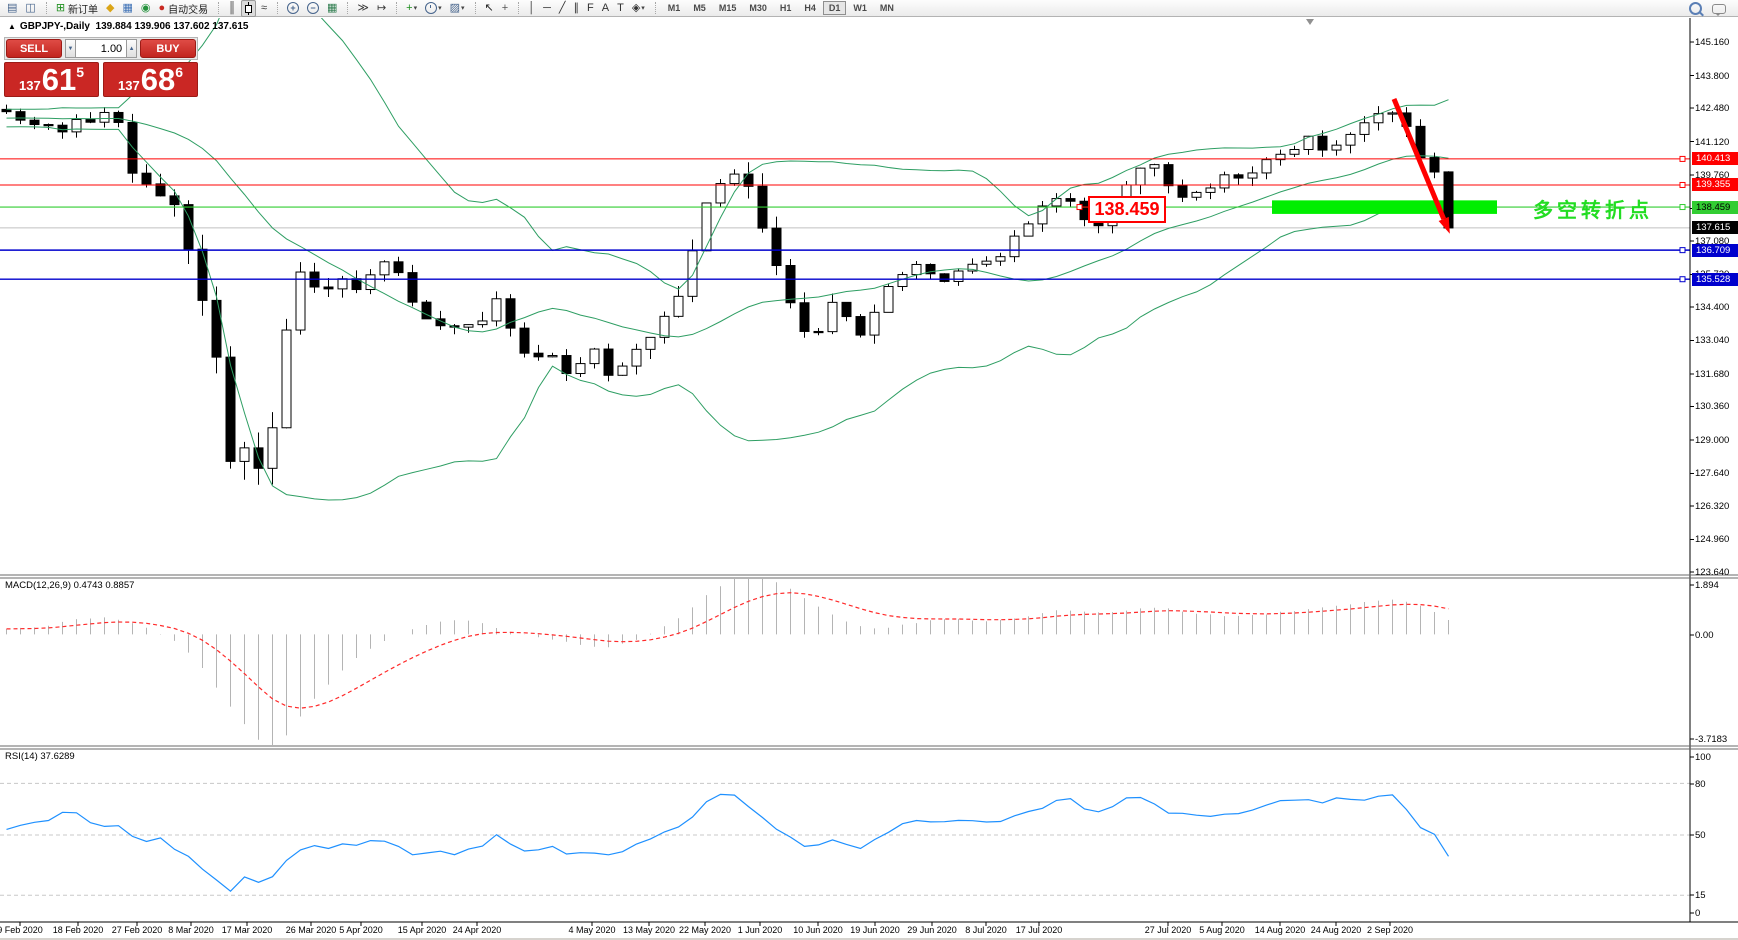 The image size is (1738, 940). I want to click on periods-icon, so click(431, 8).